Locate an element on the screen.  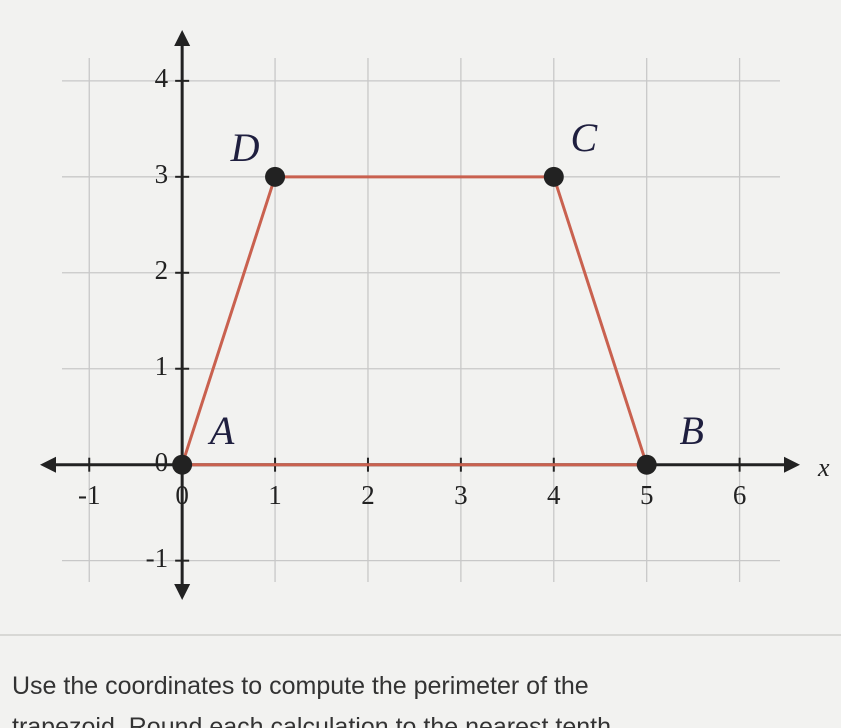
y-tick-label: 2 is located at coordinates (162, 270).